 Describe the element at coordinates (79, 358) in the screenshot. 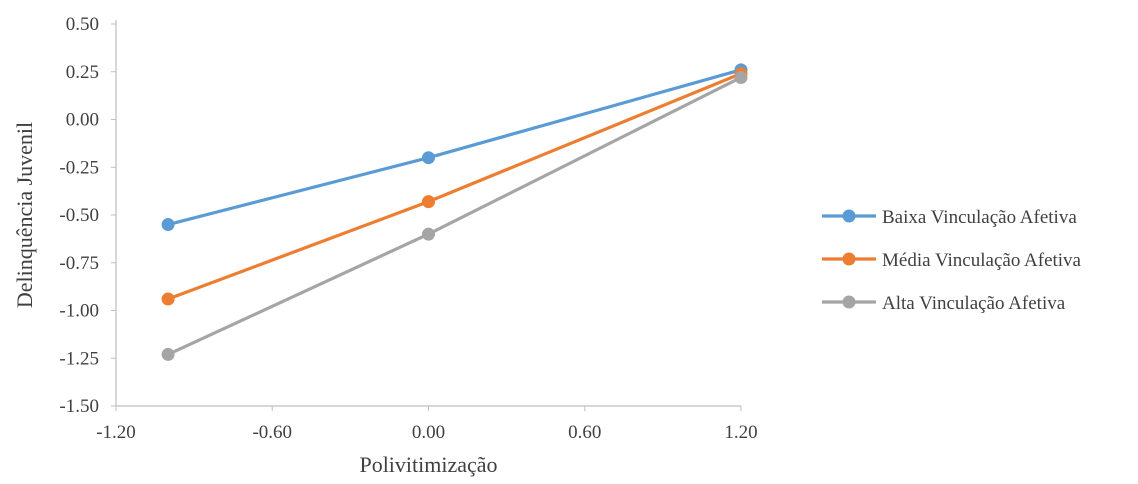

I see `y-tick-label: -1.25` at that location.